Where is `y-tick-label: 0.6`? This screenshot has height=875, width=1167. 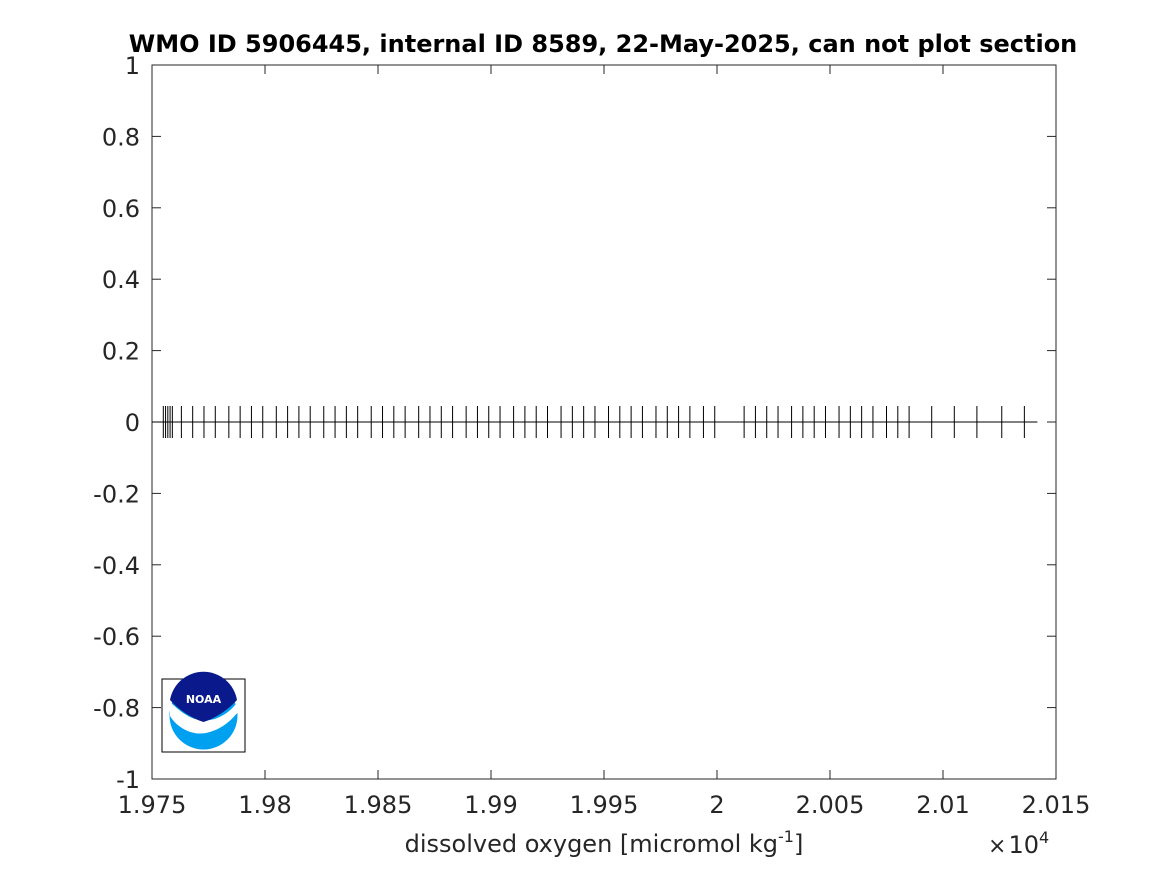 y-tick-label: 0.6 is located at coordinates (121, 209).